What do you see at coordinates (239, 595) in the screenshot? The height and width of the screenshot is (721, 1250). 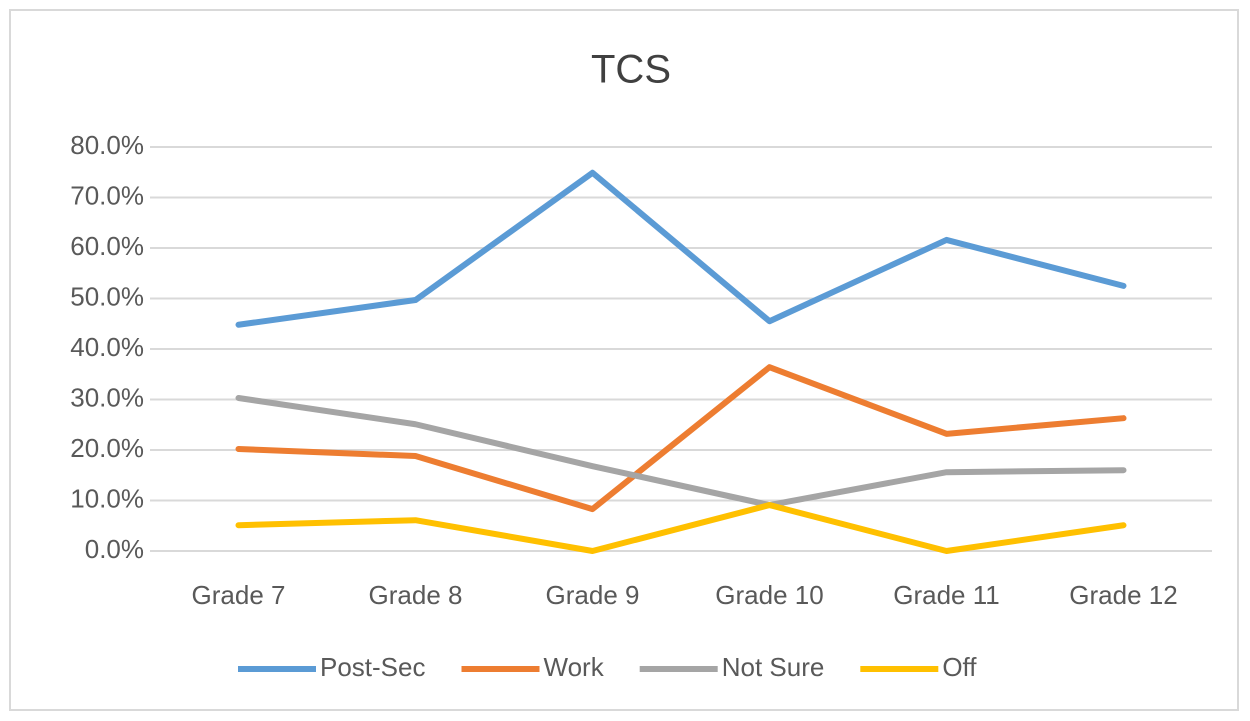 I see `x-tick-label: Grade 7` at bounding box center [239, 595].